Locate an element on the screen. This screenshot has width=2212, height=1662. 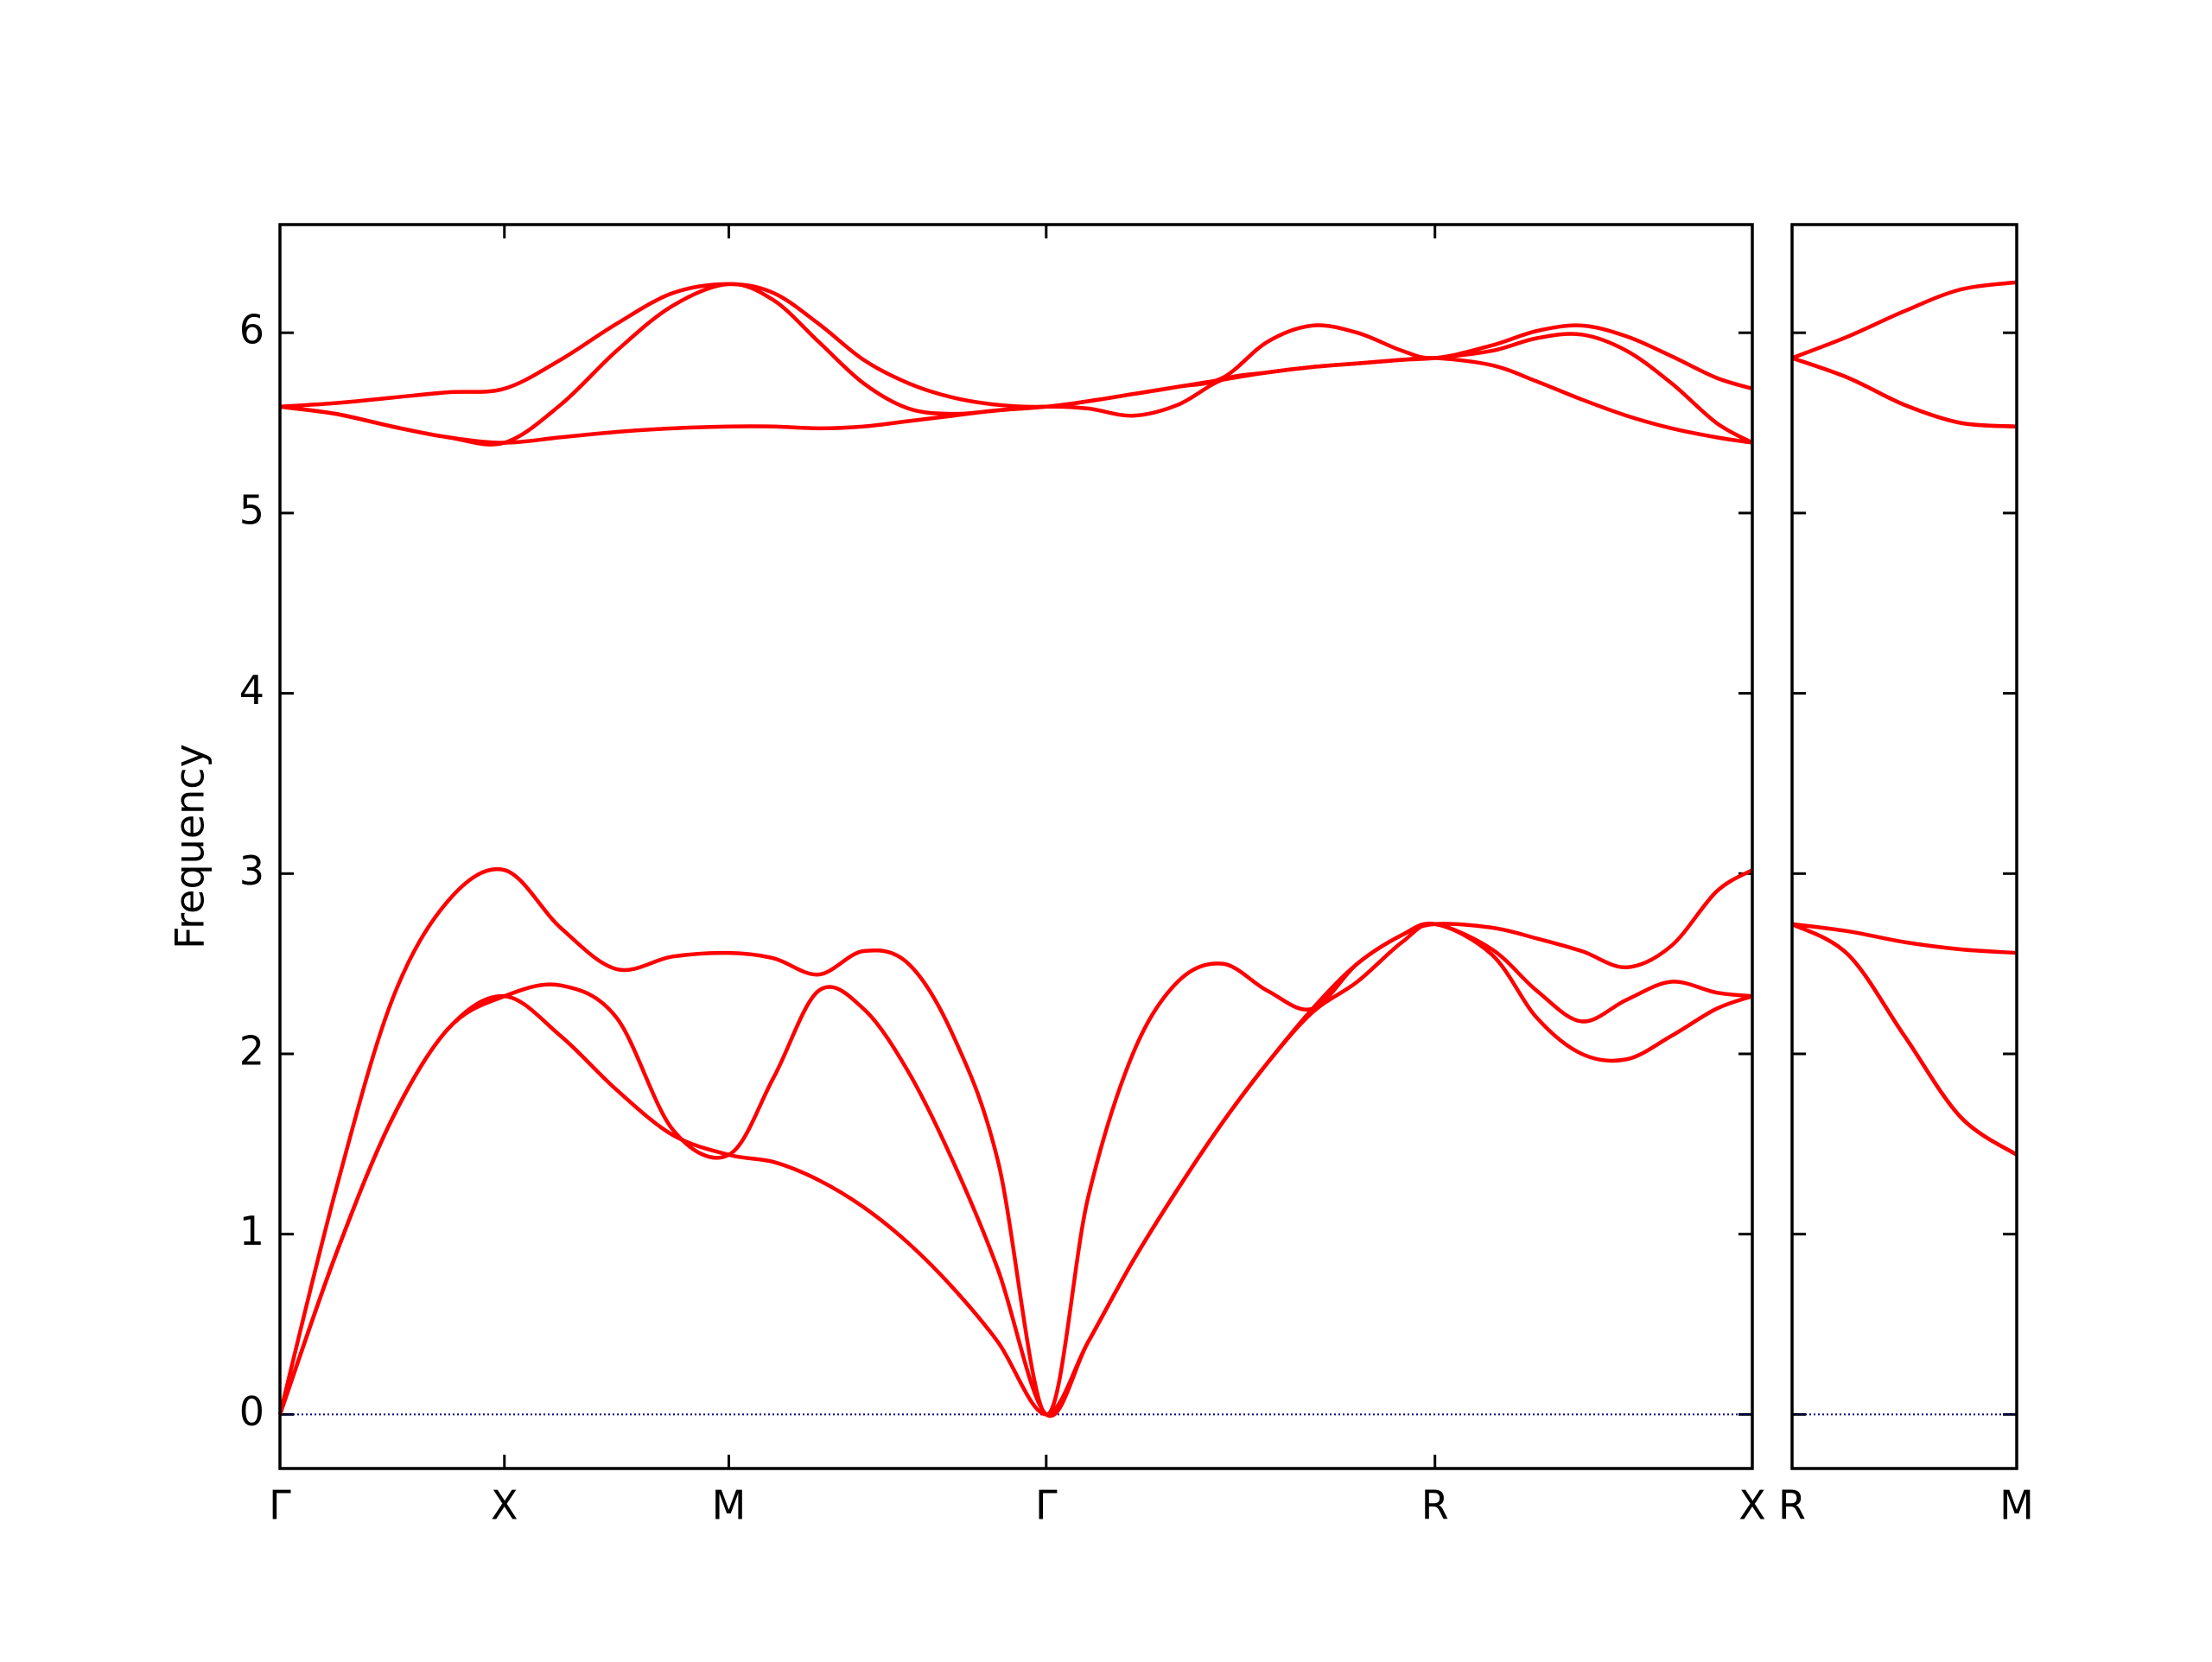
y-tick-label: 2 is located at coordinates (251, 1051).